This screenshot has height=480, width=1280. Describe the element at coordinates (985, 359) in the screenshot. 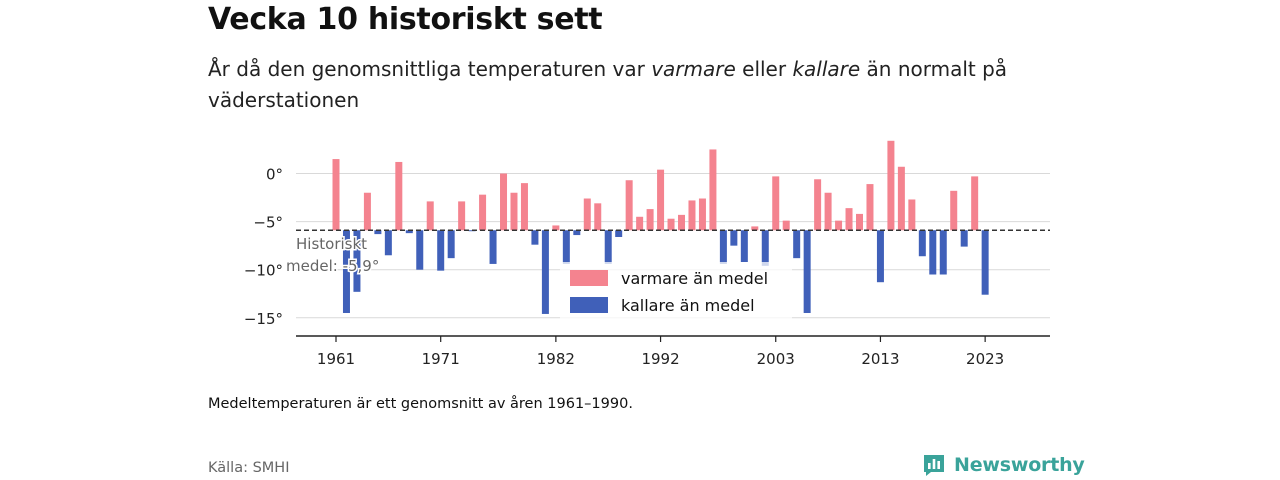

I see `x-tick-label: 2023` at that location.